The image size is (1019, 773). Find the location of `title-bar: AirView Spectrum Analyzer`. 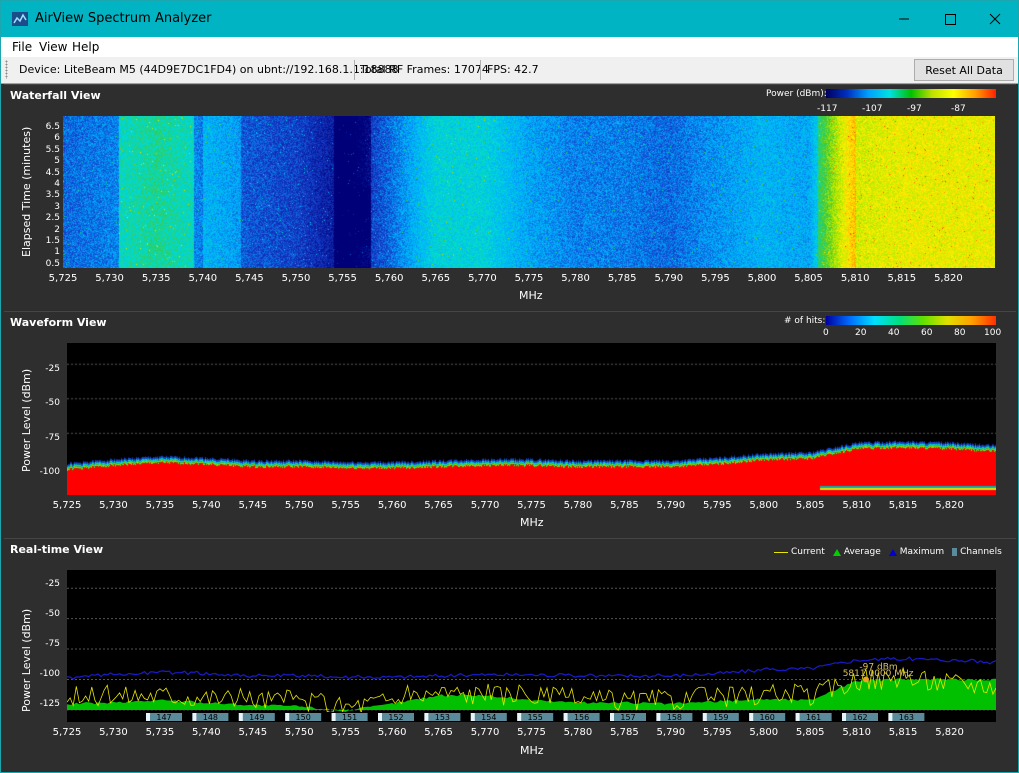

title-bar: AirView Spectrum Analyzer is located at coordinates (509, 19).